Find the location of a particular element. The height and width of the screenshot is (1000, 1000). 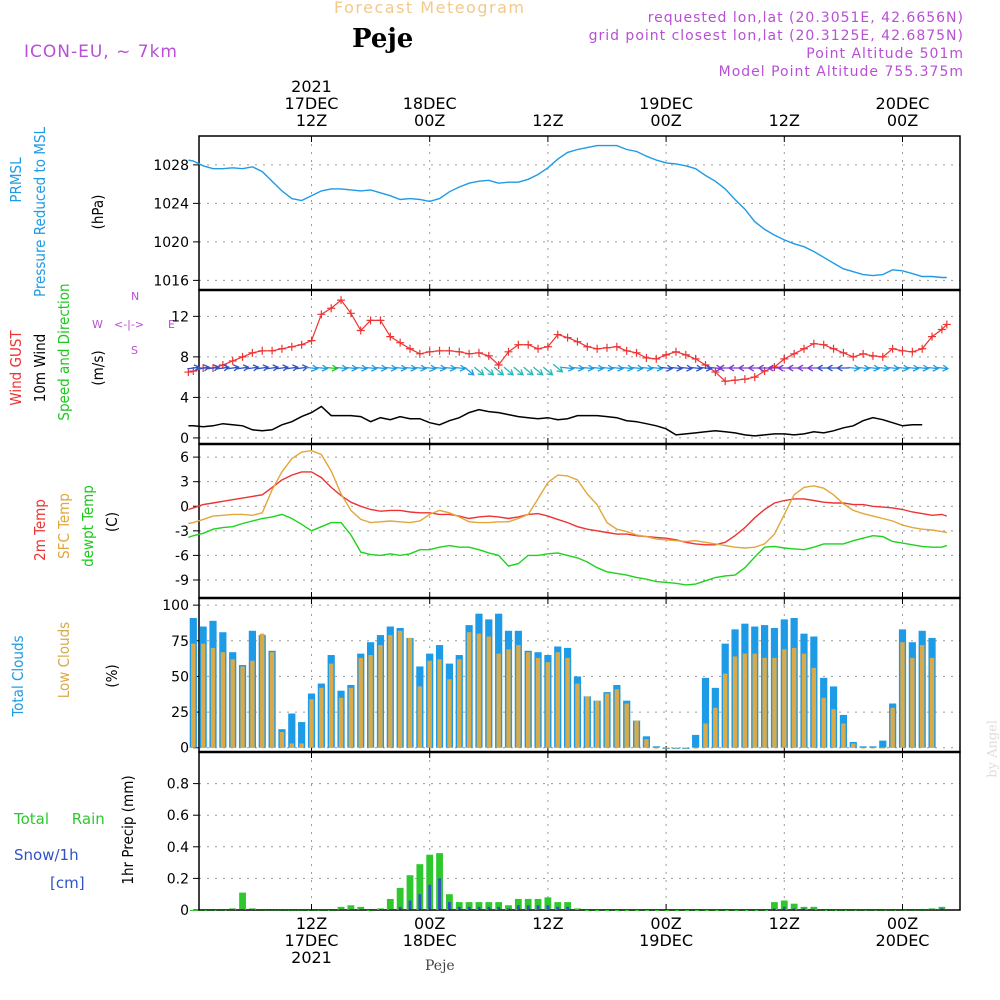

y-tick-label: 8 is located at coordinates (184, 358).